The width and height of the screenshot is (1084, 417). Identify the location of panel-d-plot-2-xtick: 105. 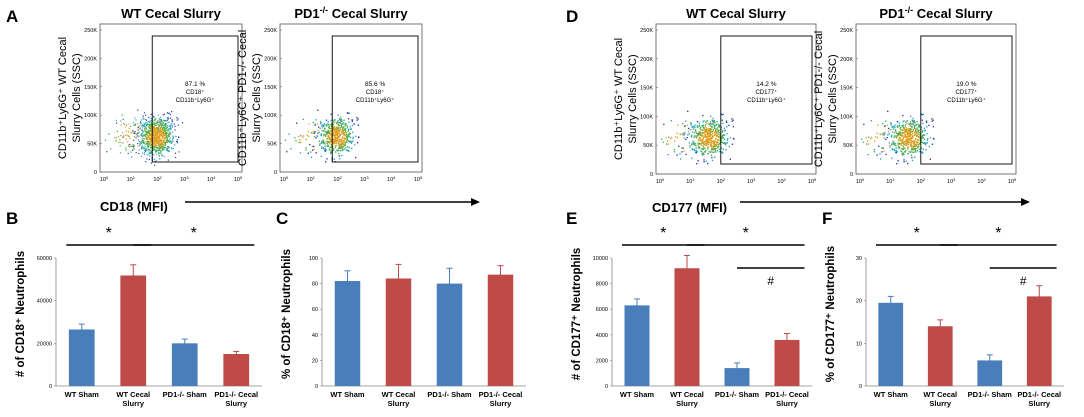
(1012, 181).